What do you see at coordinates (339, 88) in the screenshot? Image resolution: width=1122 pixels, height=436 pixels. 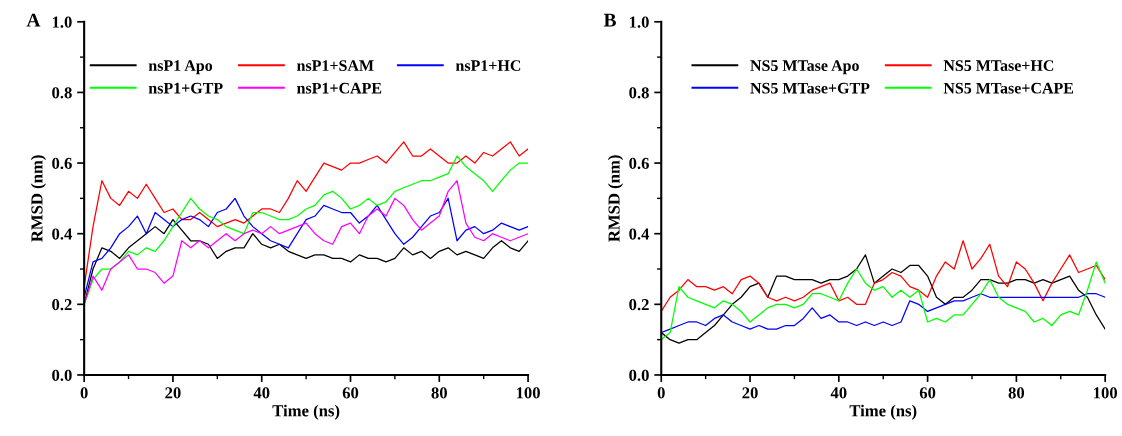 I see `legend-label: nsP1+CAPE` at bounding box center [339, 88].